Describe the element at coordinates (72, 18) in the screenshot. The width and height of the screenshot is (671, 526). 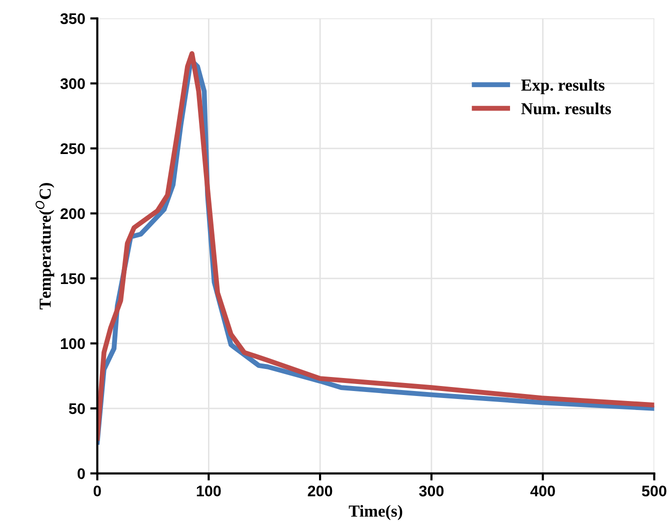
I see `y-tick-label: 350` at that location.